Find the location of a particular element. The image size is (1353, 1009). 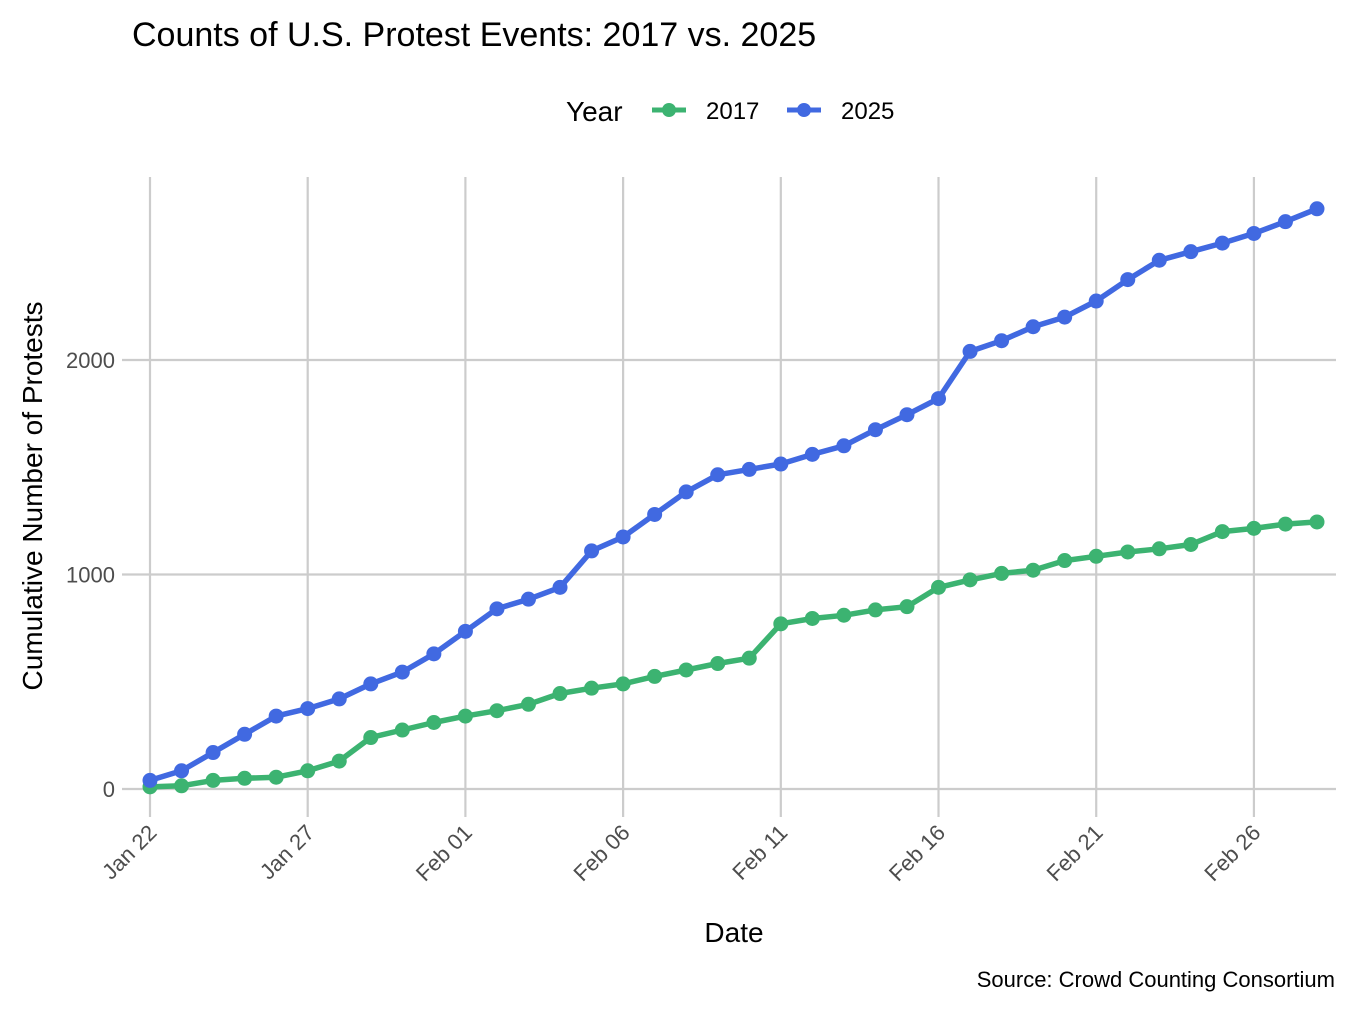

y-tick-label: 0 is located at coordinates (109, 789).